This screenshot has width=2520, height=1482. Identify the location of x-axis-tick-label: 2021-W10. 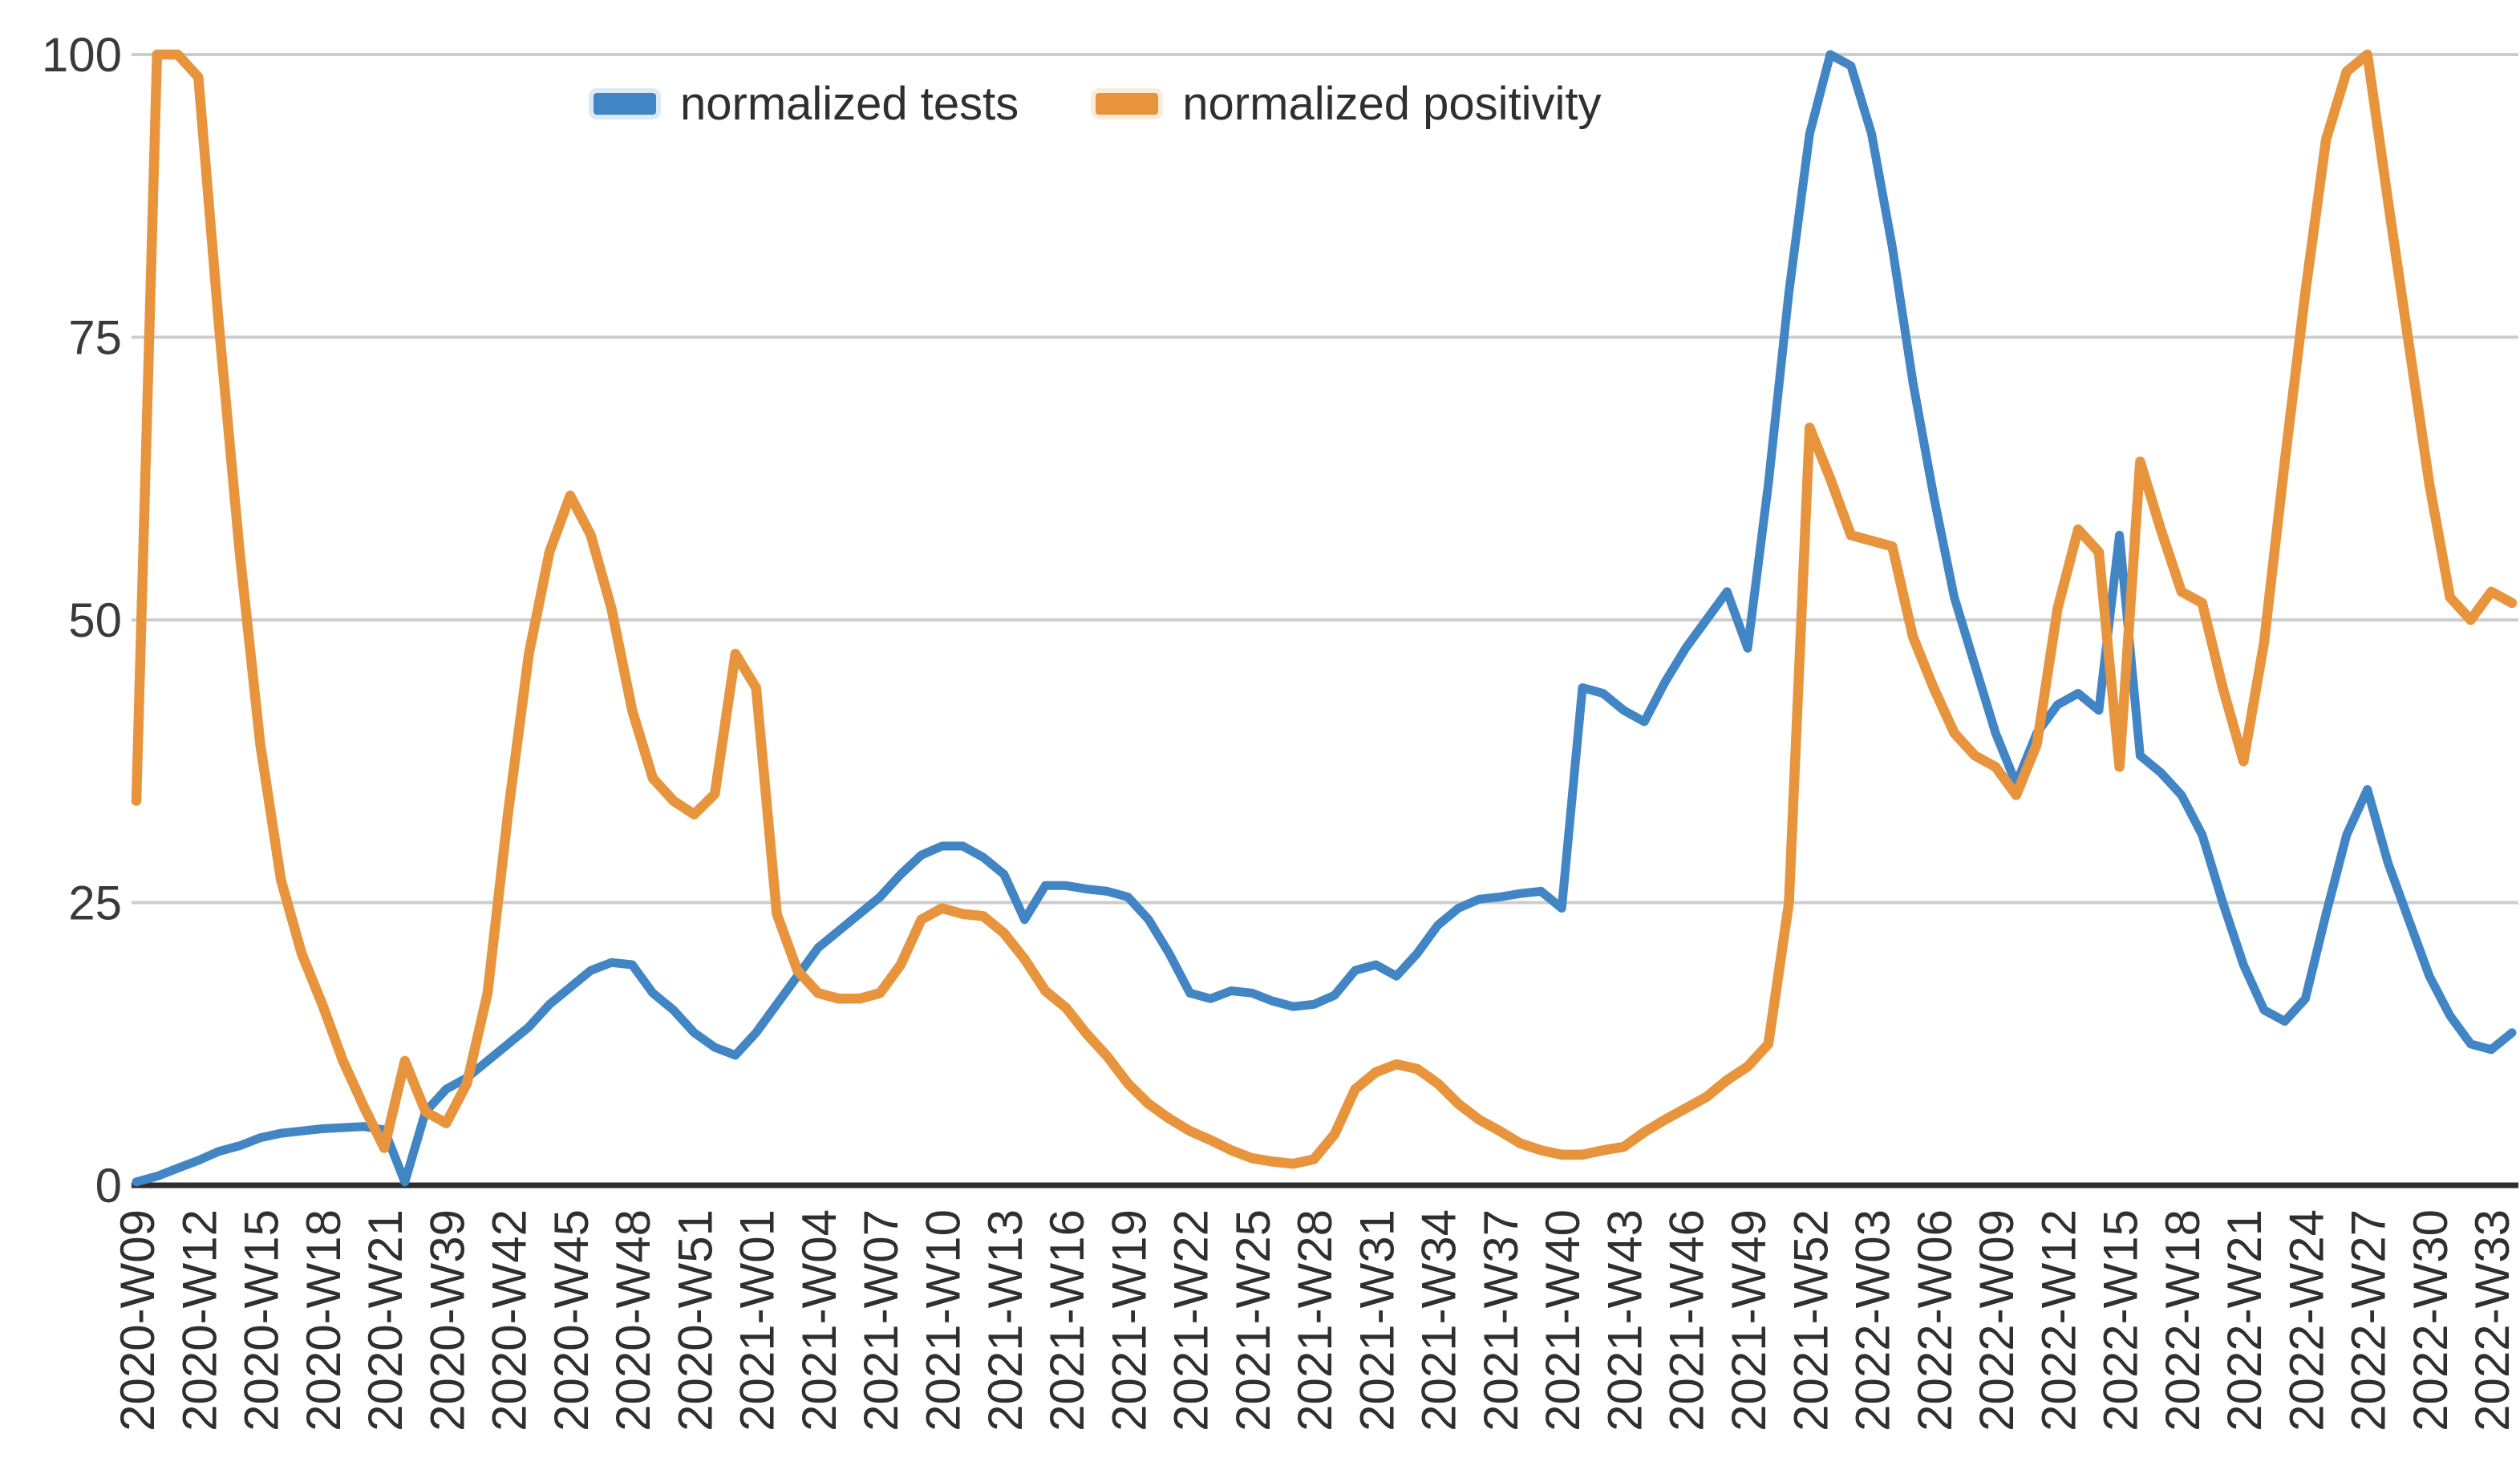
(943, 1320).